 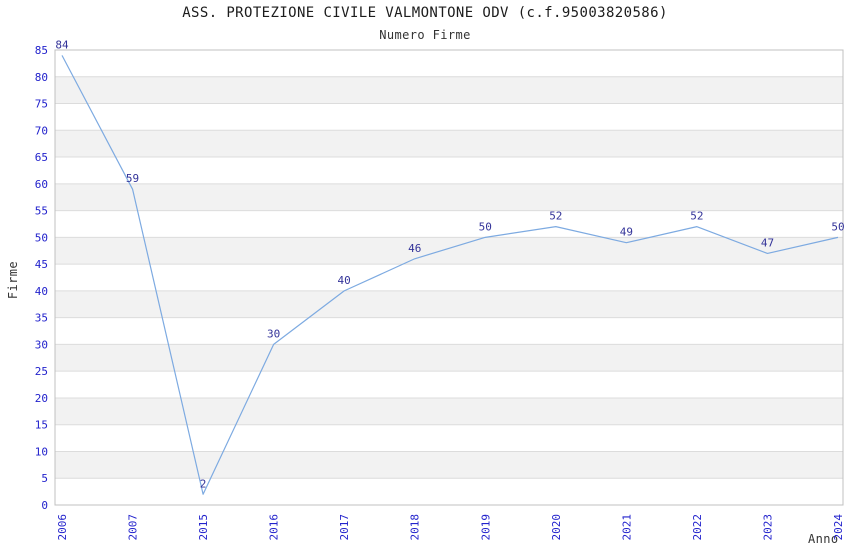 I want to click on data-point-label: 30, so click(x=273, y=333).